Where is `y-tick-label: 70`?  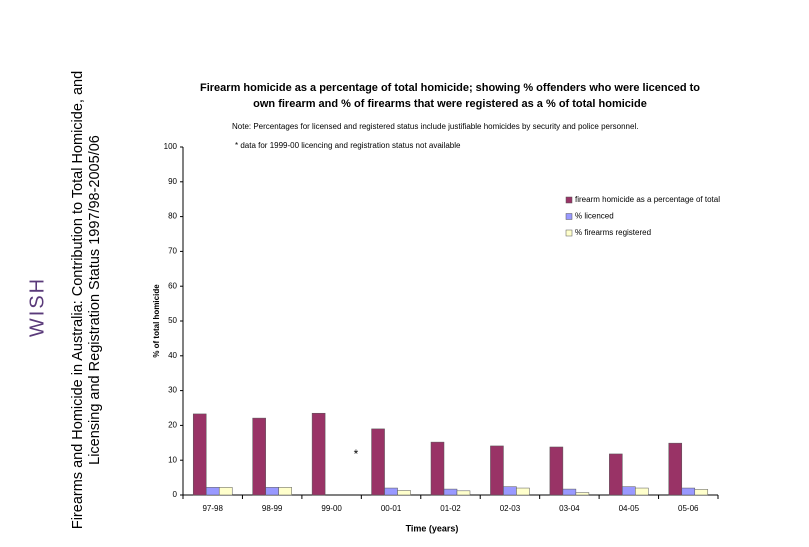
y-tick-label: 70 is located at coordinates (172, 251).